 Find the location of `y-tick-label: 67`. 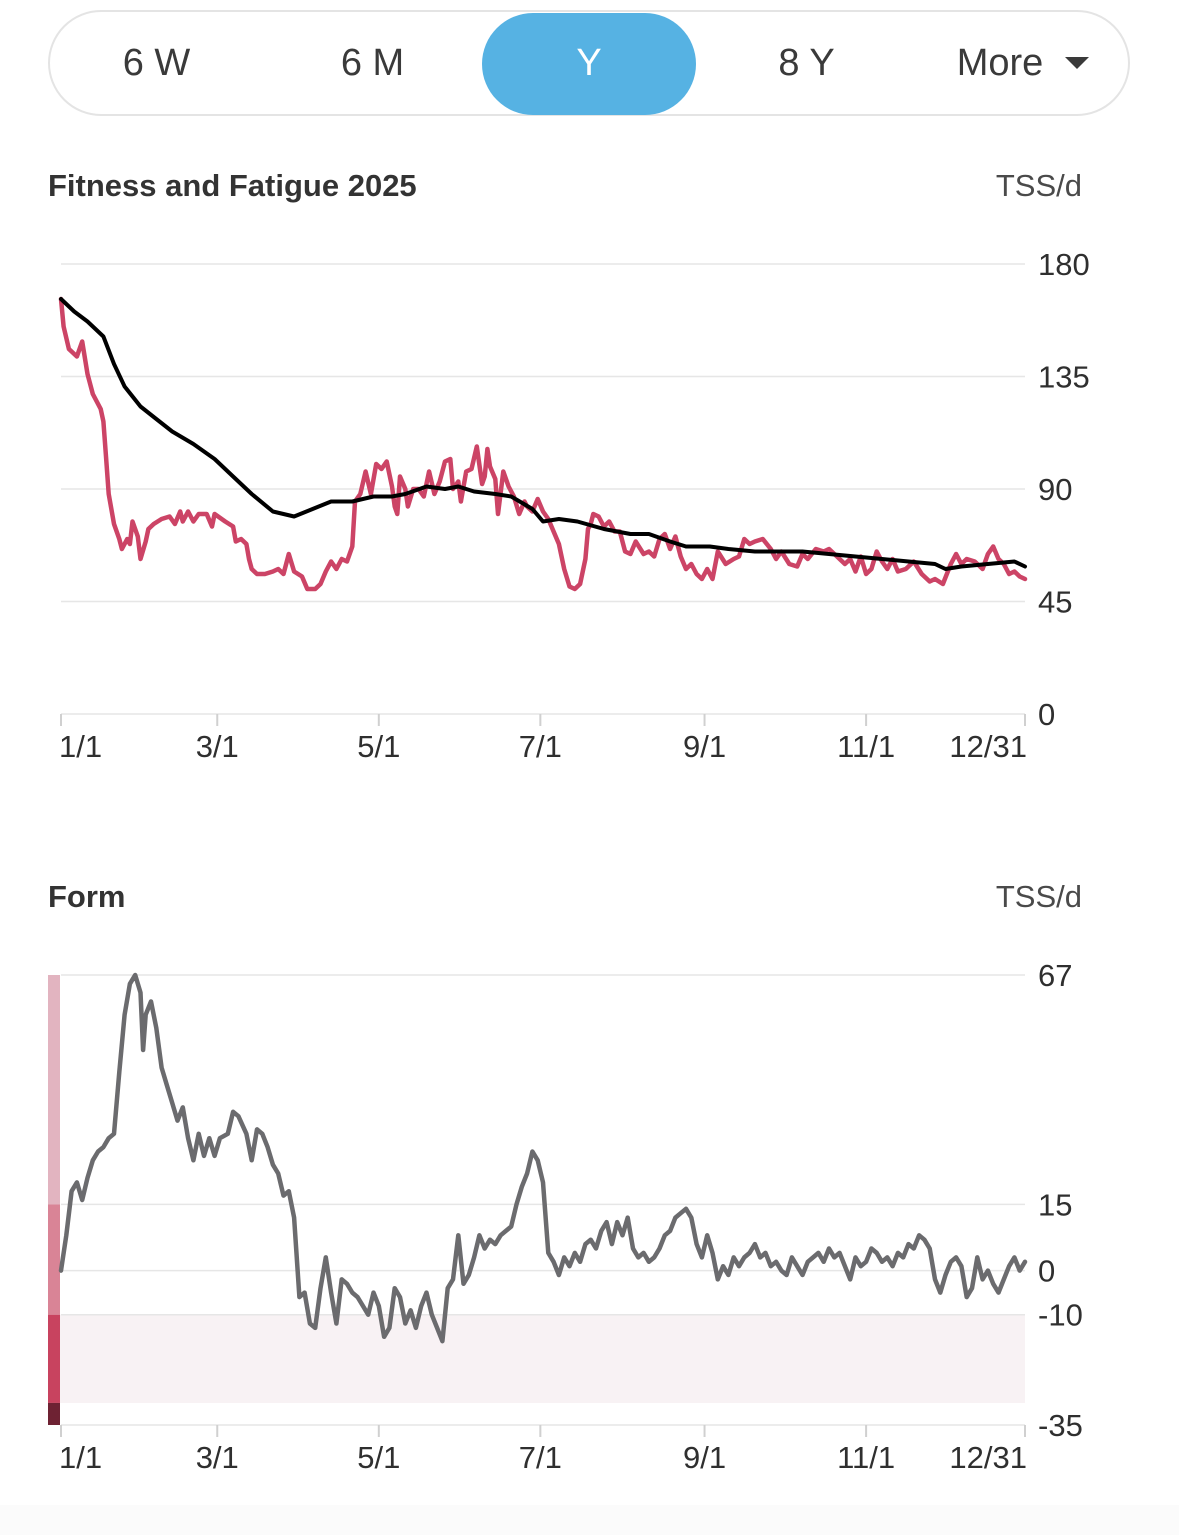

y-tick-label: 67 is located at coordinates (1055, 975).